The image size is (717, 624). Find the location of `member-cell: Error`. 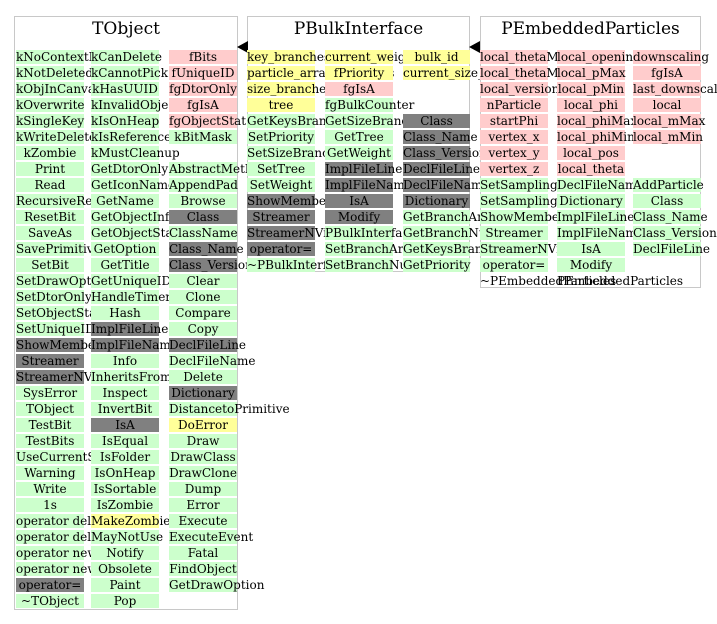

member-cell: Error is located at coordinates (203, 505).